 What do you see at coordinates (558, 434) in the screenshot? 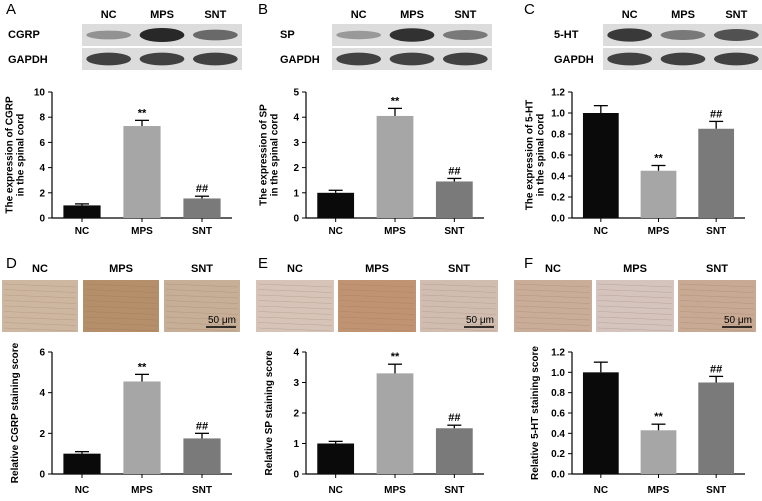
I see `y-tick-label: 0.4` at bounding box center [558, 434].